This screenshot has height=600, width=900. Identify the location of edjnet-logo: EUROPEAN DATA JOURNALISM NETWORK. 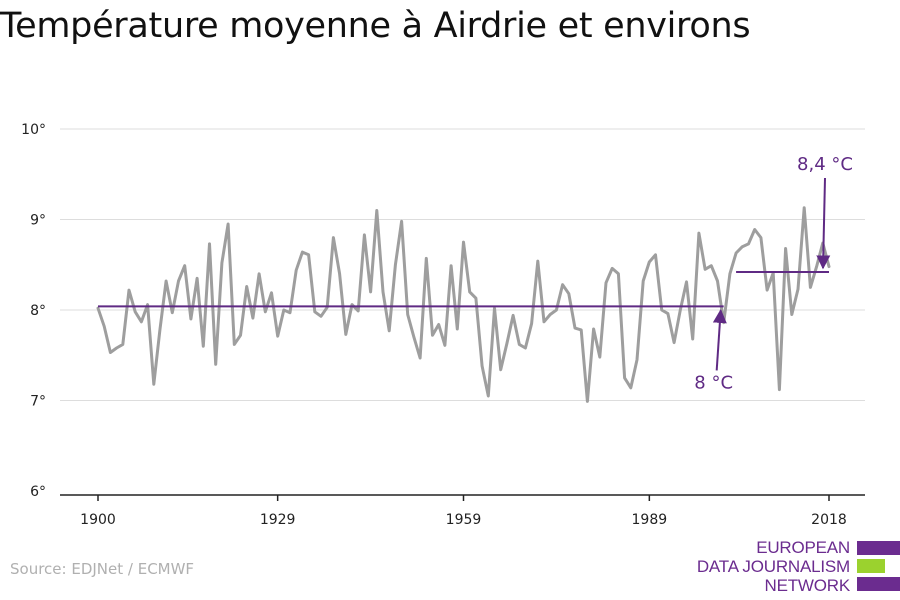
(798, 563).